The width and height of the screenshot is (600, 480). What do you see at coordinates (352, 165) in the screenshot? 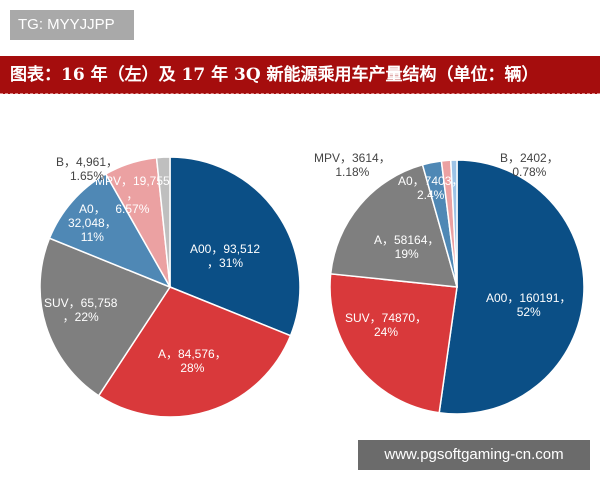
I see `label-2017-mpv: MPV，3614， 1.18%` at bounding box center [352, 165].